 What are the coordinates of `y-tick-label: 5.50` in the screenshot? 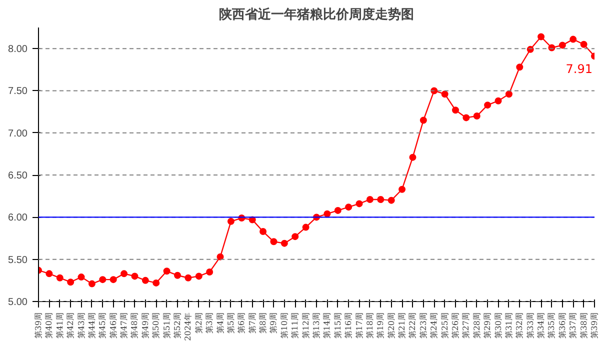 It's located at (18, 260).